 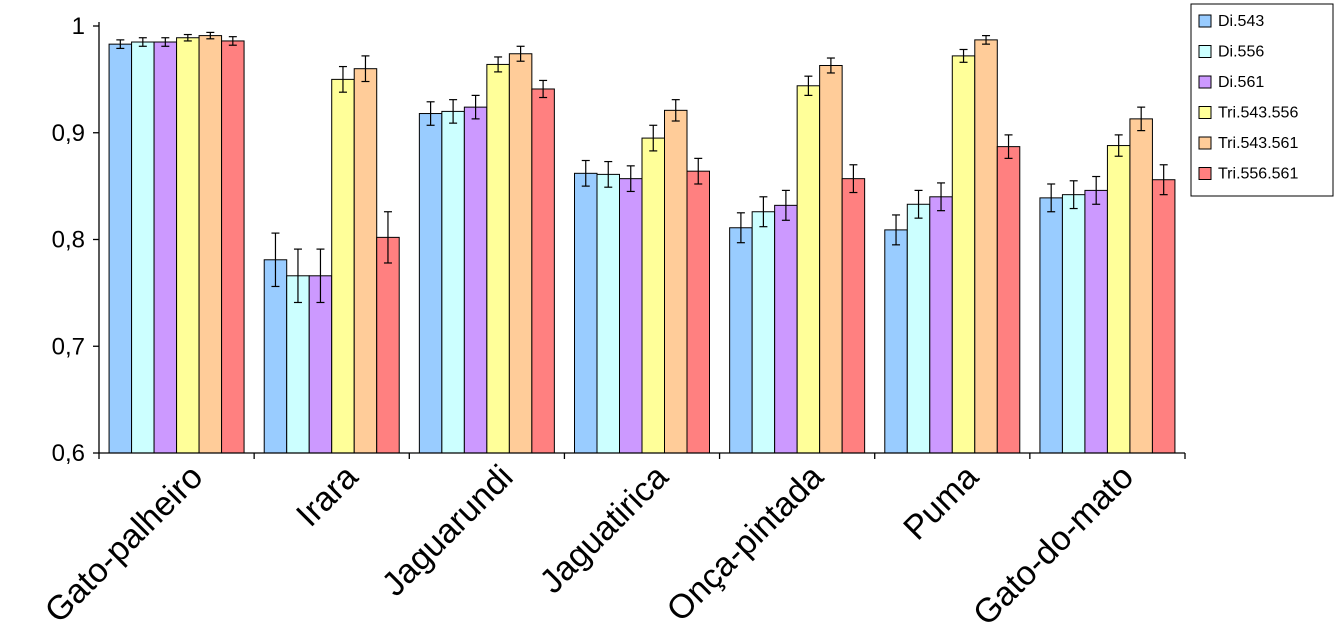 What do you see at coordinates (448, 531) in the screenshot?
I see `x-category-label: Jaguarundi` at bounding box center [448, 531].